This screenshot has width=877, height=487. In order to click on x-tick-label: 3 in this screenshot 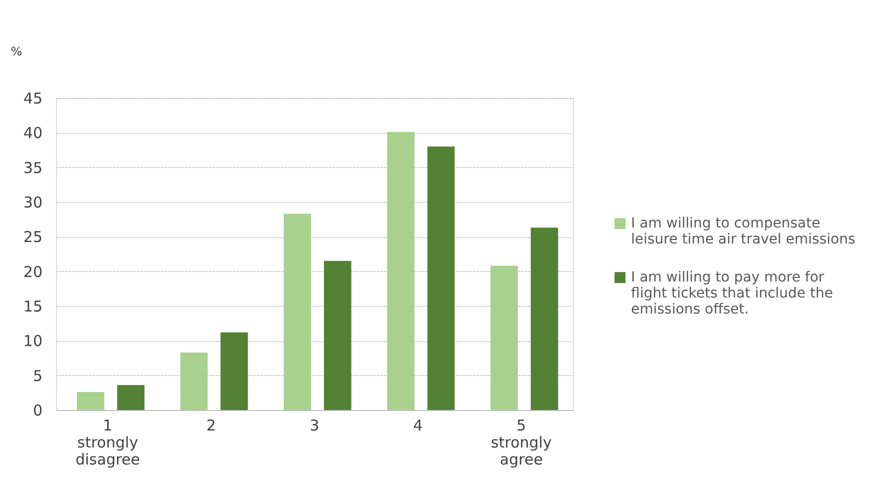, I will do `click(315, 425)`.